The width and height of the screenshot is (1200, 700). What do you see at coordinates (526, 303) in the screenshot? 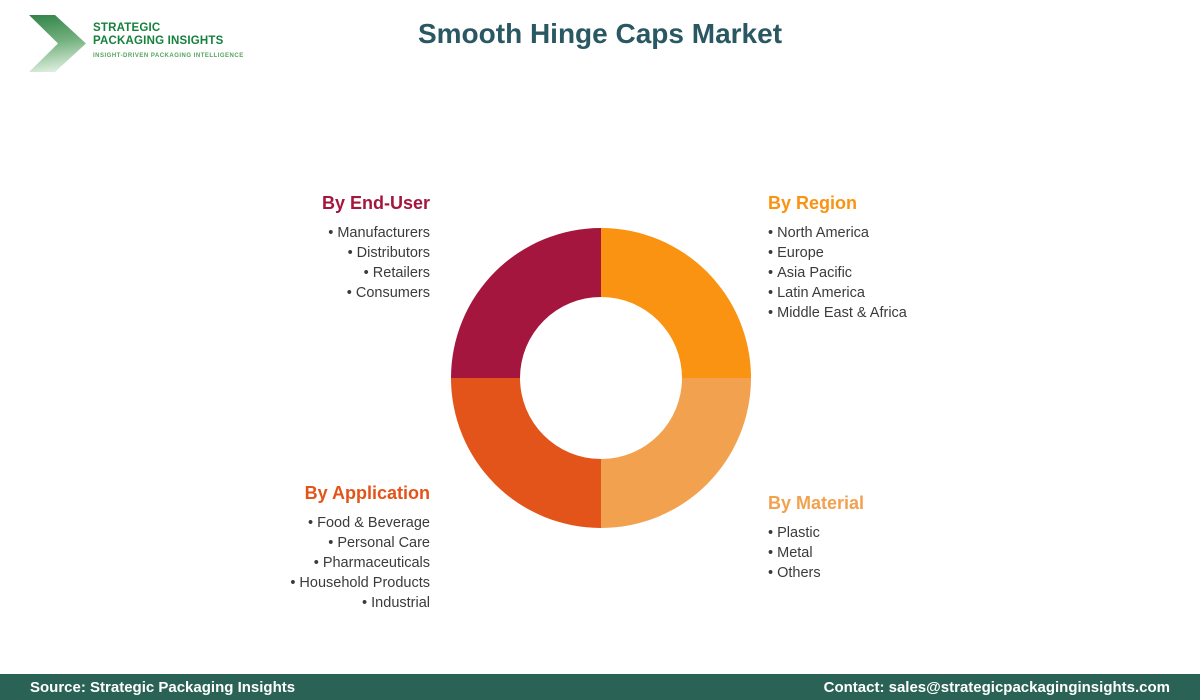
I see `donut-segment-end-user` at bounding box center [526, 303].